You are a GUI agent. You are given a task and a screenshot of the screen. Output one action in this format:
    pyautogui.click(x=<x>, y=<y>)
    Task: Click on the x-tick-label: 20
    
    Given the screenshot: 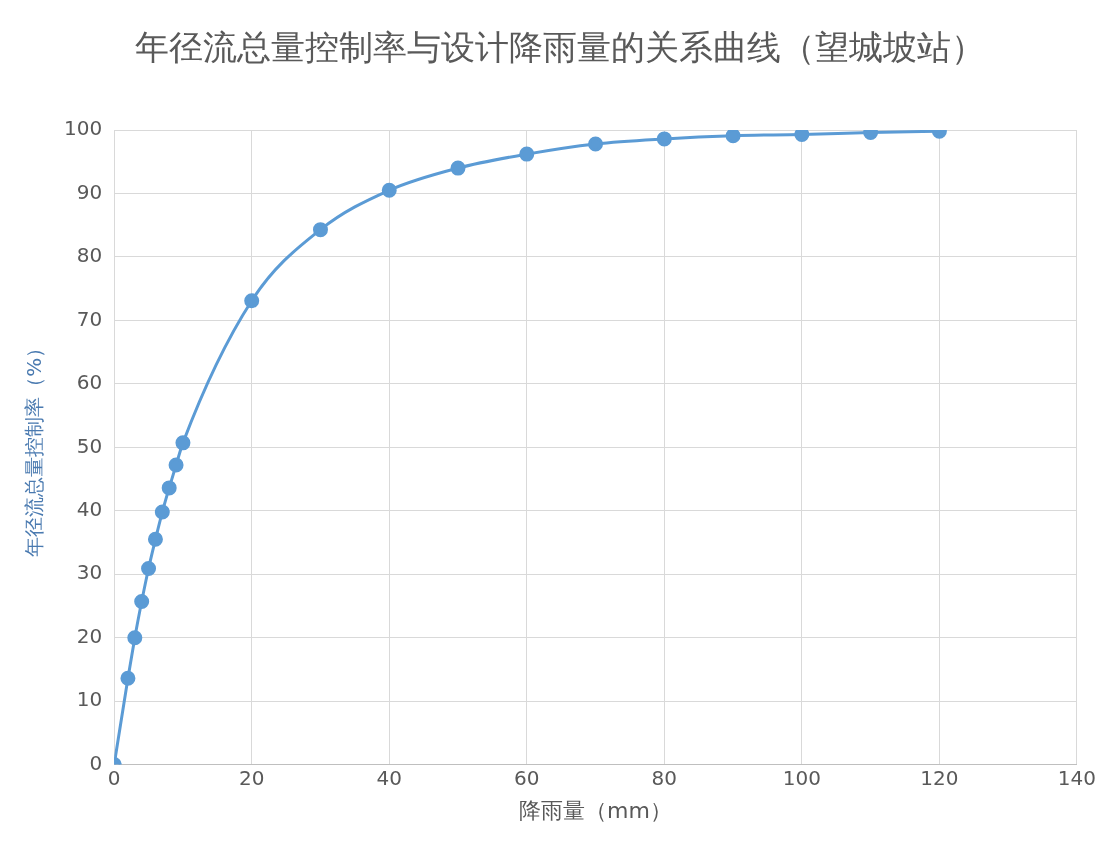 What is the action you would take?
    pyautogui.click(x=251, y=777)
    